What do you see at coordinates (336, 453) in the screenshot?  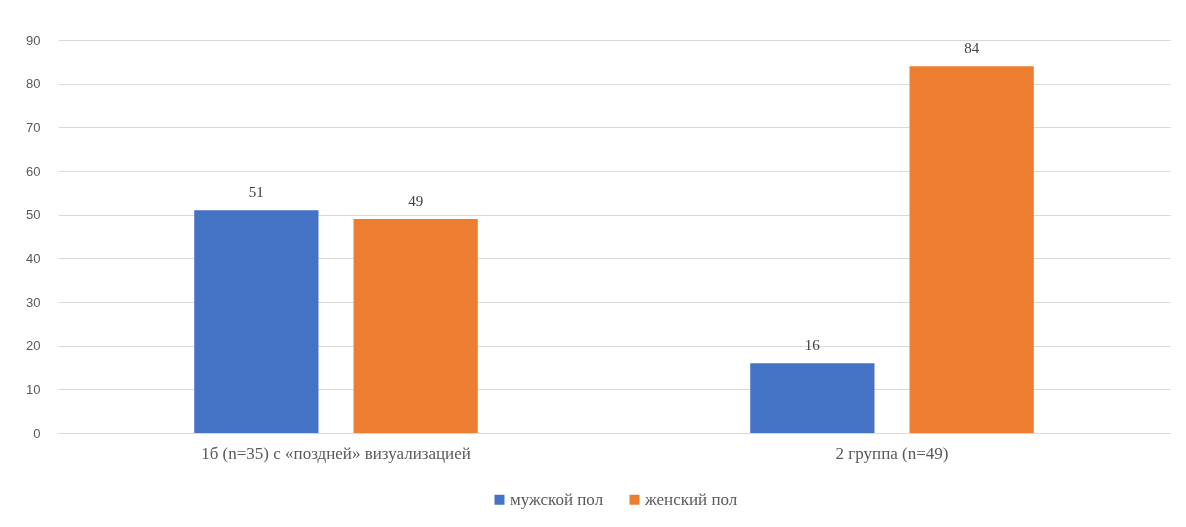 I see `x-tick-label: 1б (n=35) с «поздней» визуализацией` at bounding box center [336, 453].